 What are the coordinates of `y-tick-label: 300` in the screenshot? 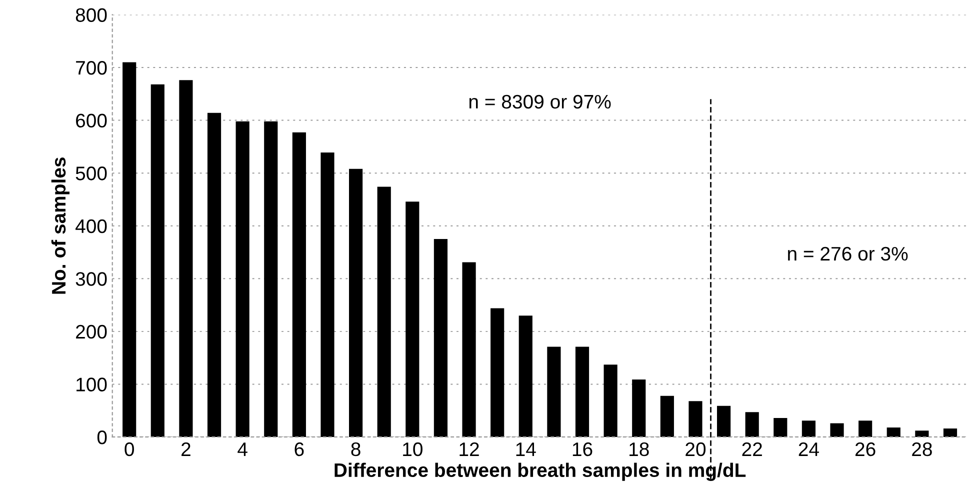 It's located at (91, 279).